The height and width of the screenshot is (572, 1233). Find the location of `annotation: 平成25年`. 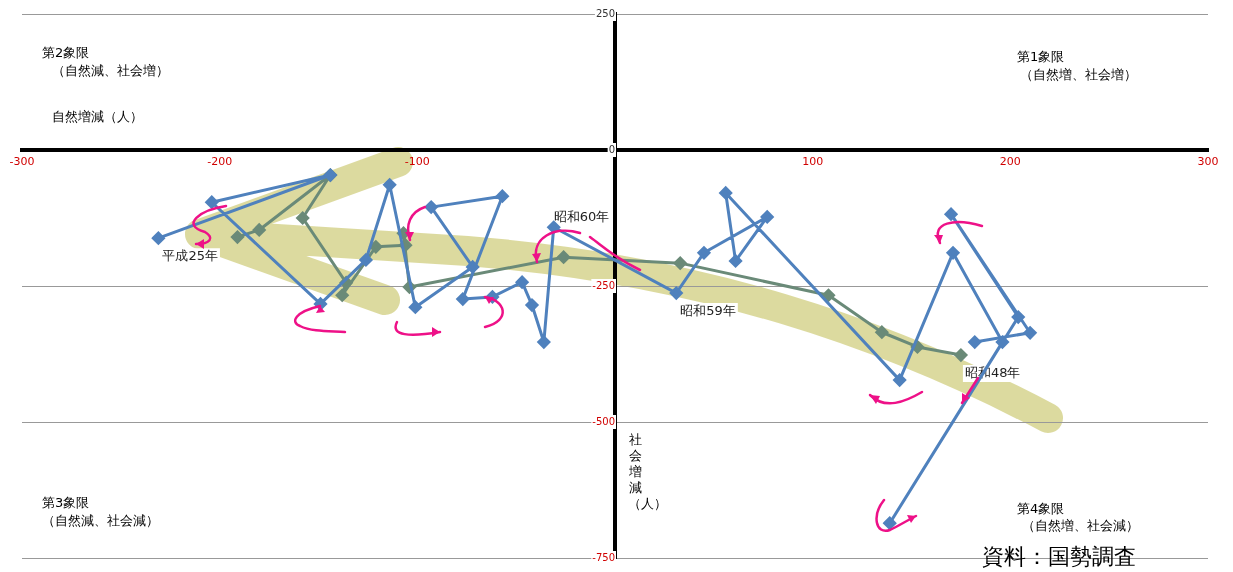

annotation: 平成25年 is located at coordinates (190, 255).